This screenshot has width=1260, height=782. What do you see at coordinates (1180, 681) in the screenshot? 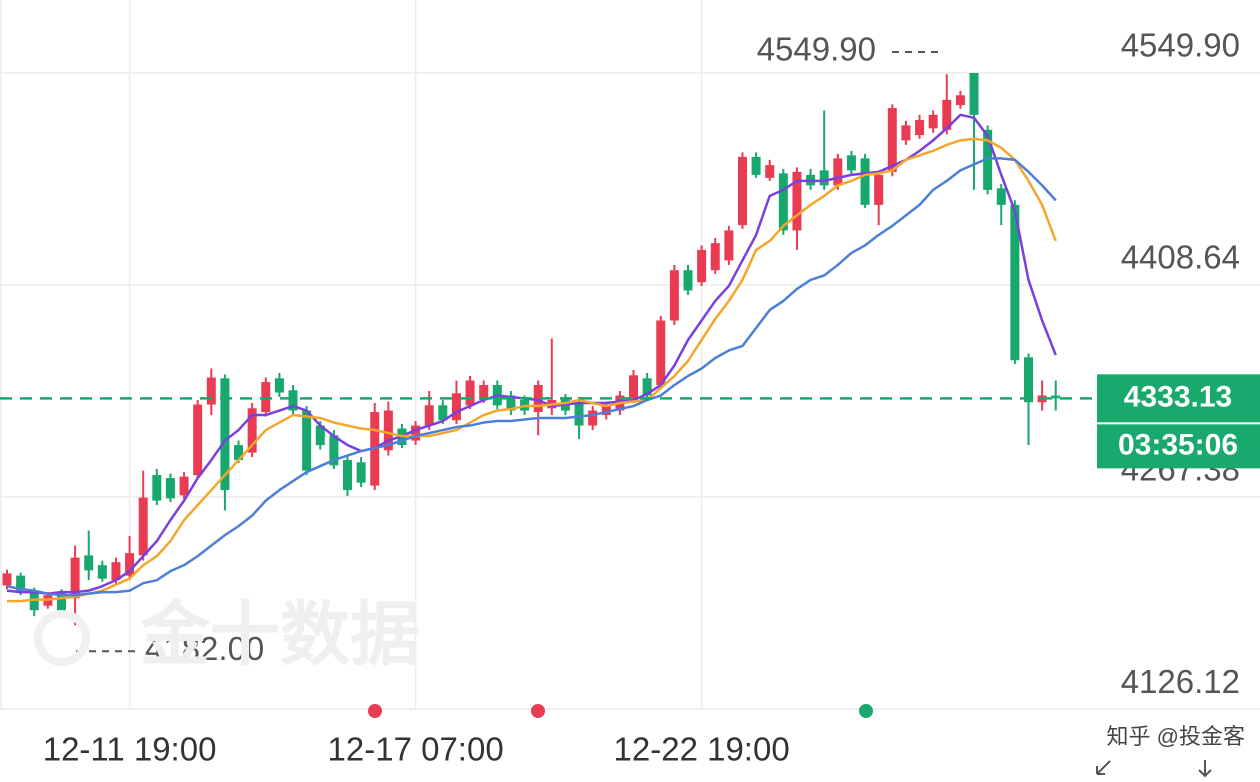
I see `y-tick-label: 4126.12` at bounding box center [1180, 681].